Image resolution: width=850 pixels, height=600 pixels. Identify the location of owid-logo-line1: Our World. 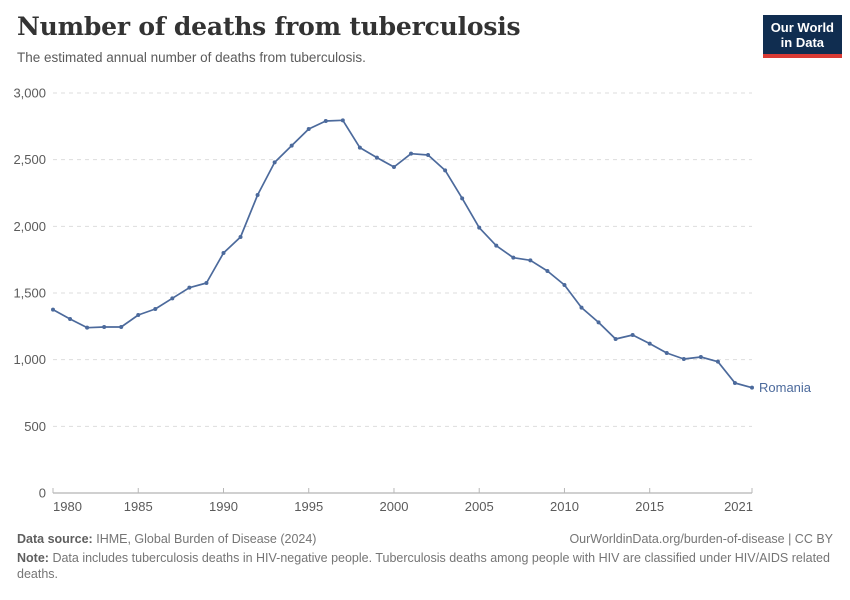
(802, 27).